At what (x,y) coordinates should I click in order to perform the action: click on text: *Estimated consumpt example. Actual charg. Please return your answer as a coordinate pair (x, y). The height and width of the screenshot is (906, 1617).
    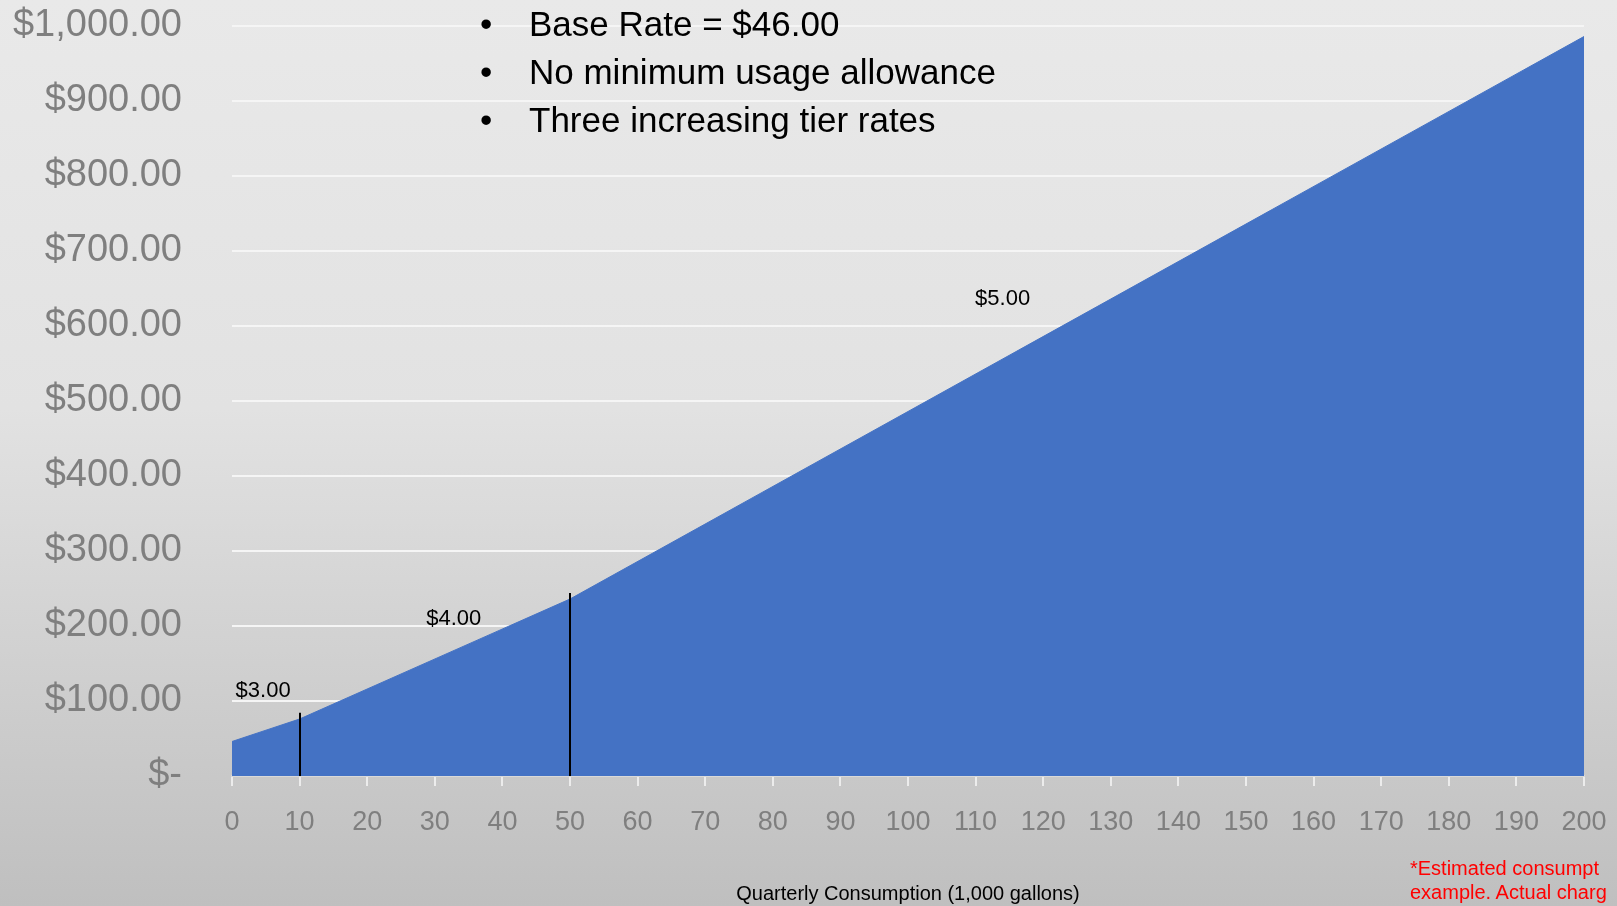
    Looking at the image, I should click on (1508, 880).